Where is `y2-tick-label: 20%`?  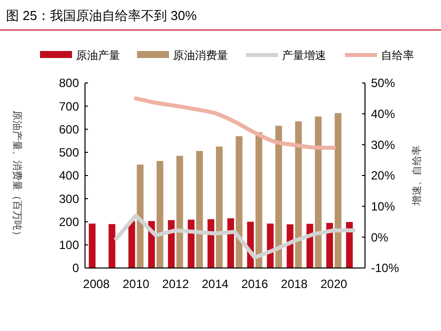 y2-tick-label: 20% is located at coordinates (383, 175).